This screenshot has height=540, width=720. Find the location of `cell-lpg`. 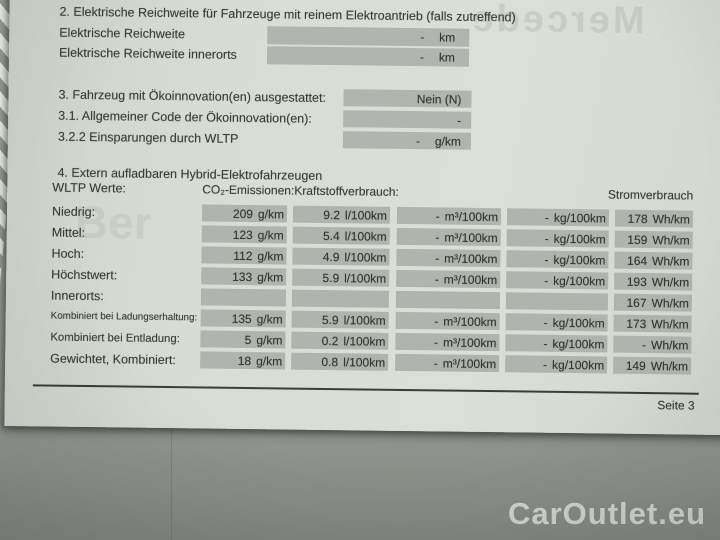

cell-lpg is located at coordinates (557, 301).